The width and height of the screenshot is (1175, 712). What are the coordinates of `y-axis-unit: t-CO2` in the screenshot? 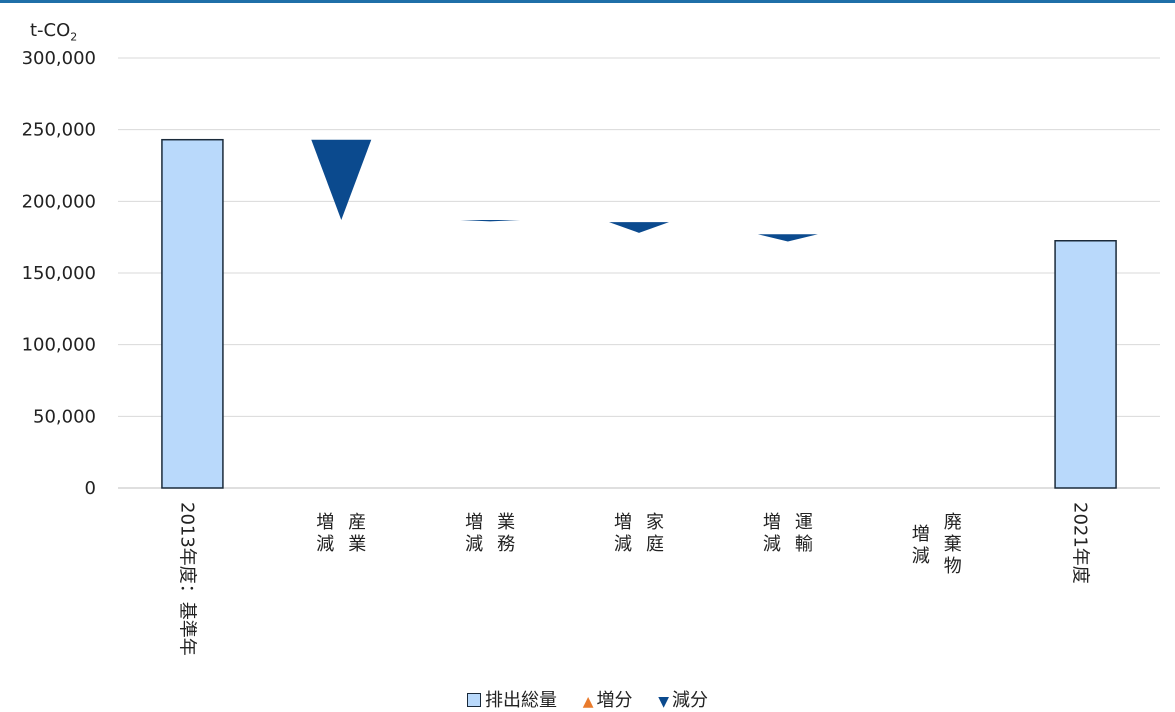 It's located at (53, 32).